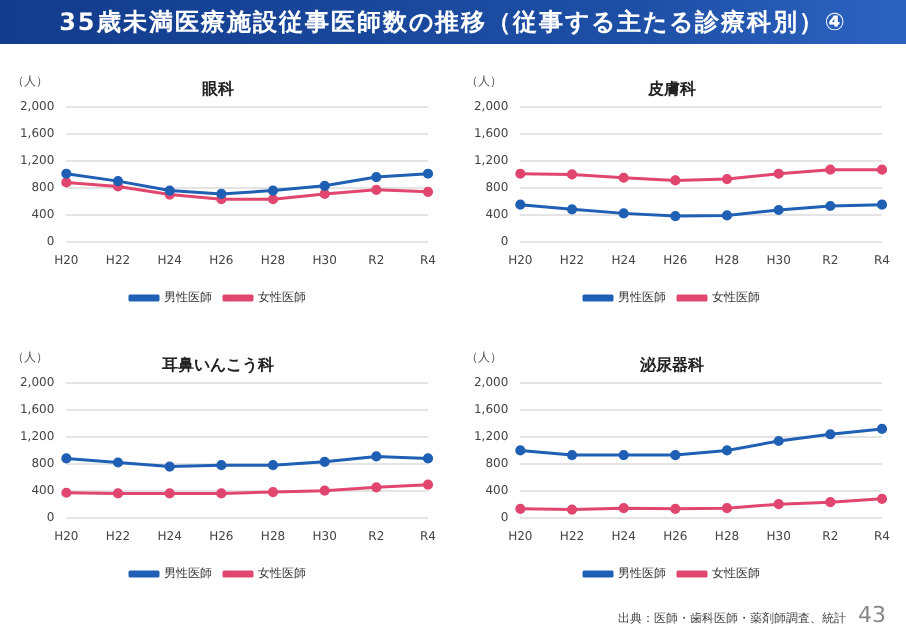  What do you see at coordinates (453, 22) in the screenshot?
I see `text: 35歳未満医療施設従事医師数の推移（従事する主たる診療科別）④` at bounding box center [453, 22].